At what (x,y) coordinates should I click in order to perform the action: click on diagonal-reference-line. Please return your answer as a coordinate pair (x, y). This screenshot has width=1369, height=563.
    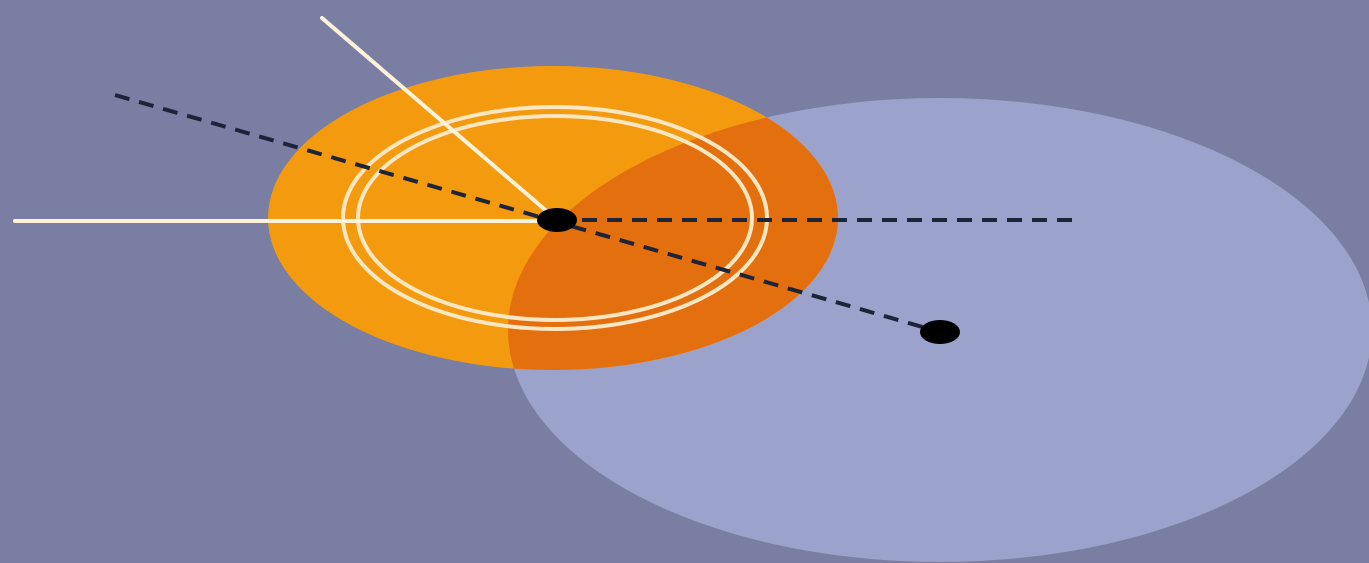
    Looking at the image, I should click on (439, 119).